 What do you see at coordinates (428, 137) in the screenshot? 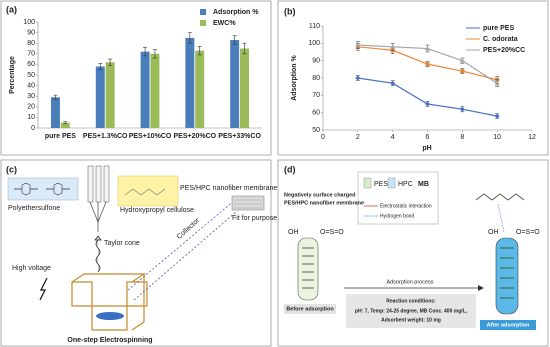
I see `x-tick-label: 6` at bounding box center [428, 137].